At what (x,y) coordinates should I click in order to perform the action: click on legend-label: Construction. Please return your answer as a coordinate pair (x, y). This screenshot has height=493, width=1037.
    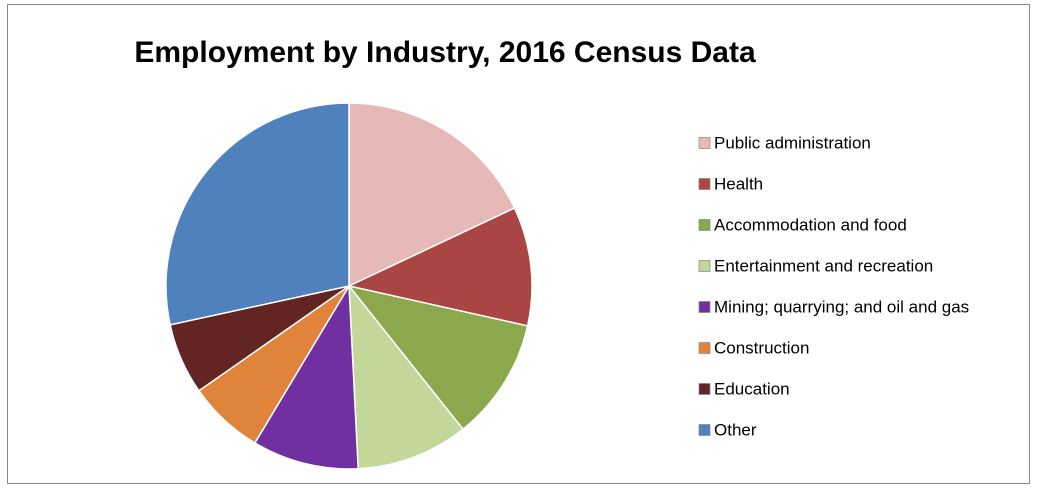
    Looking at the image, I should click on (761, 347).